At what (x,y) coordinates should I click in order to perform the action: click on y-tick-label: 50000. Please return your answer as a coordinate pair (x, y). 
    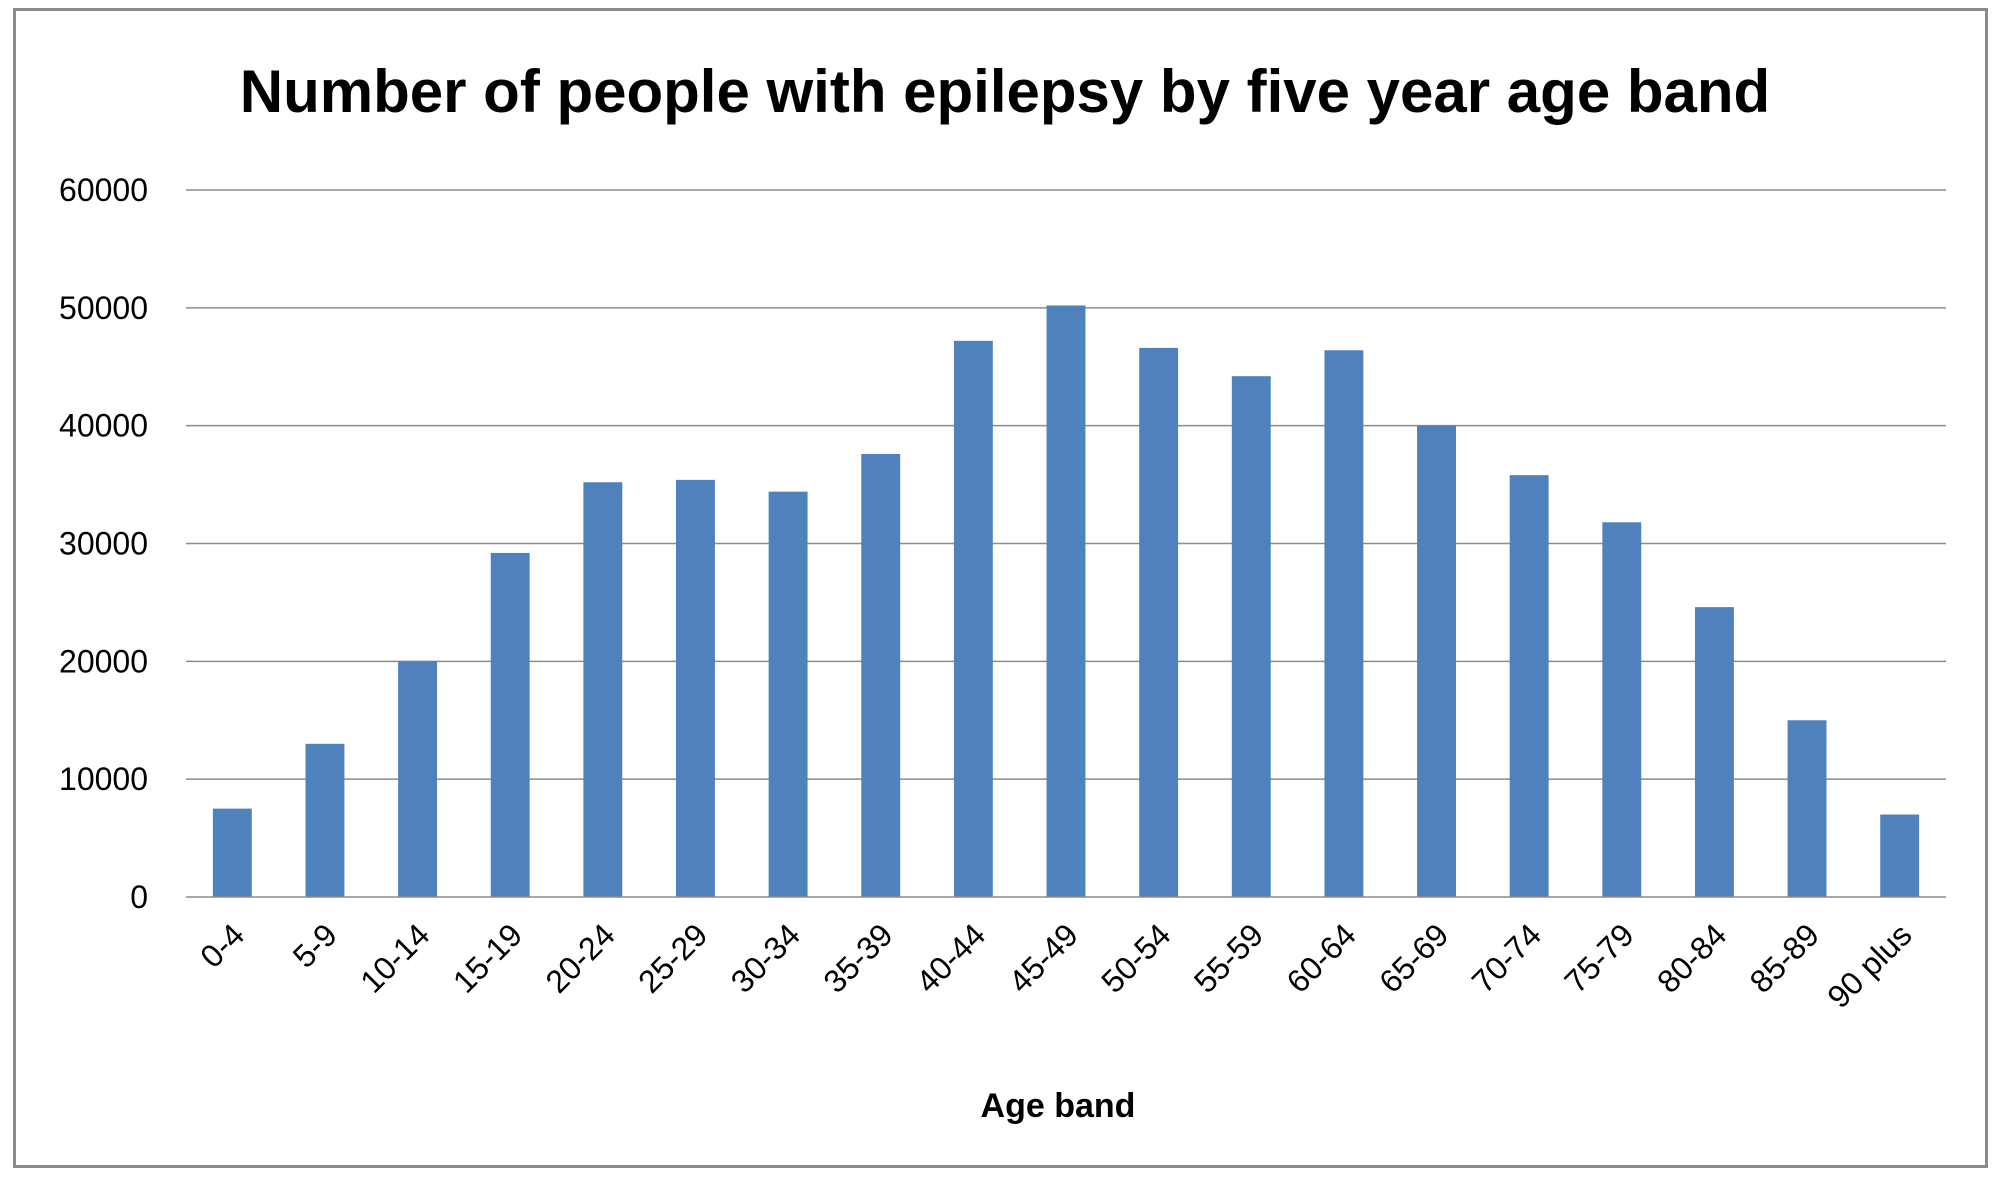
    Looking at the image, I should click on (103, 308).